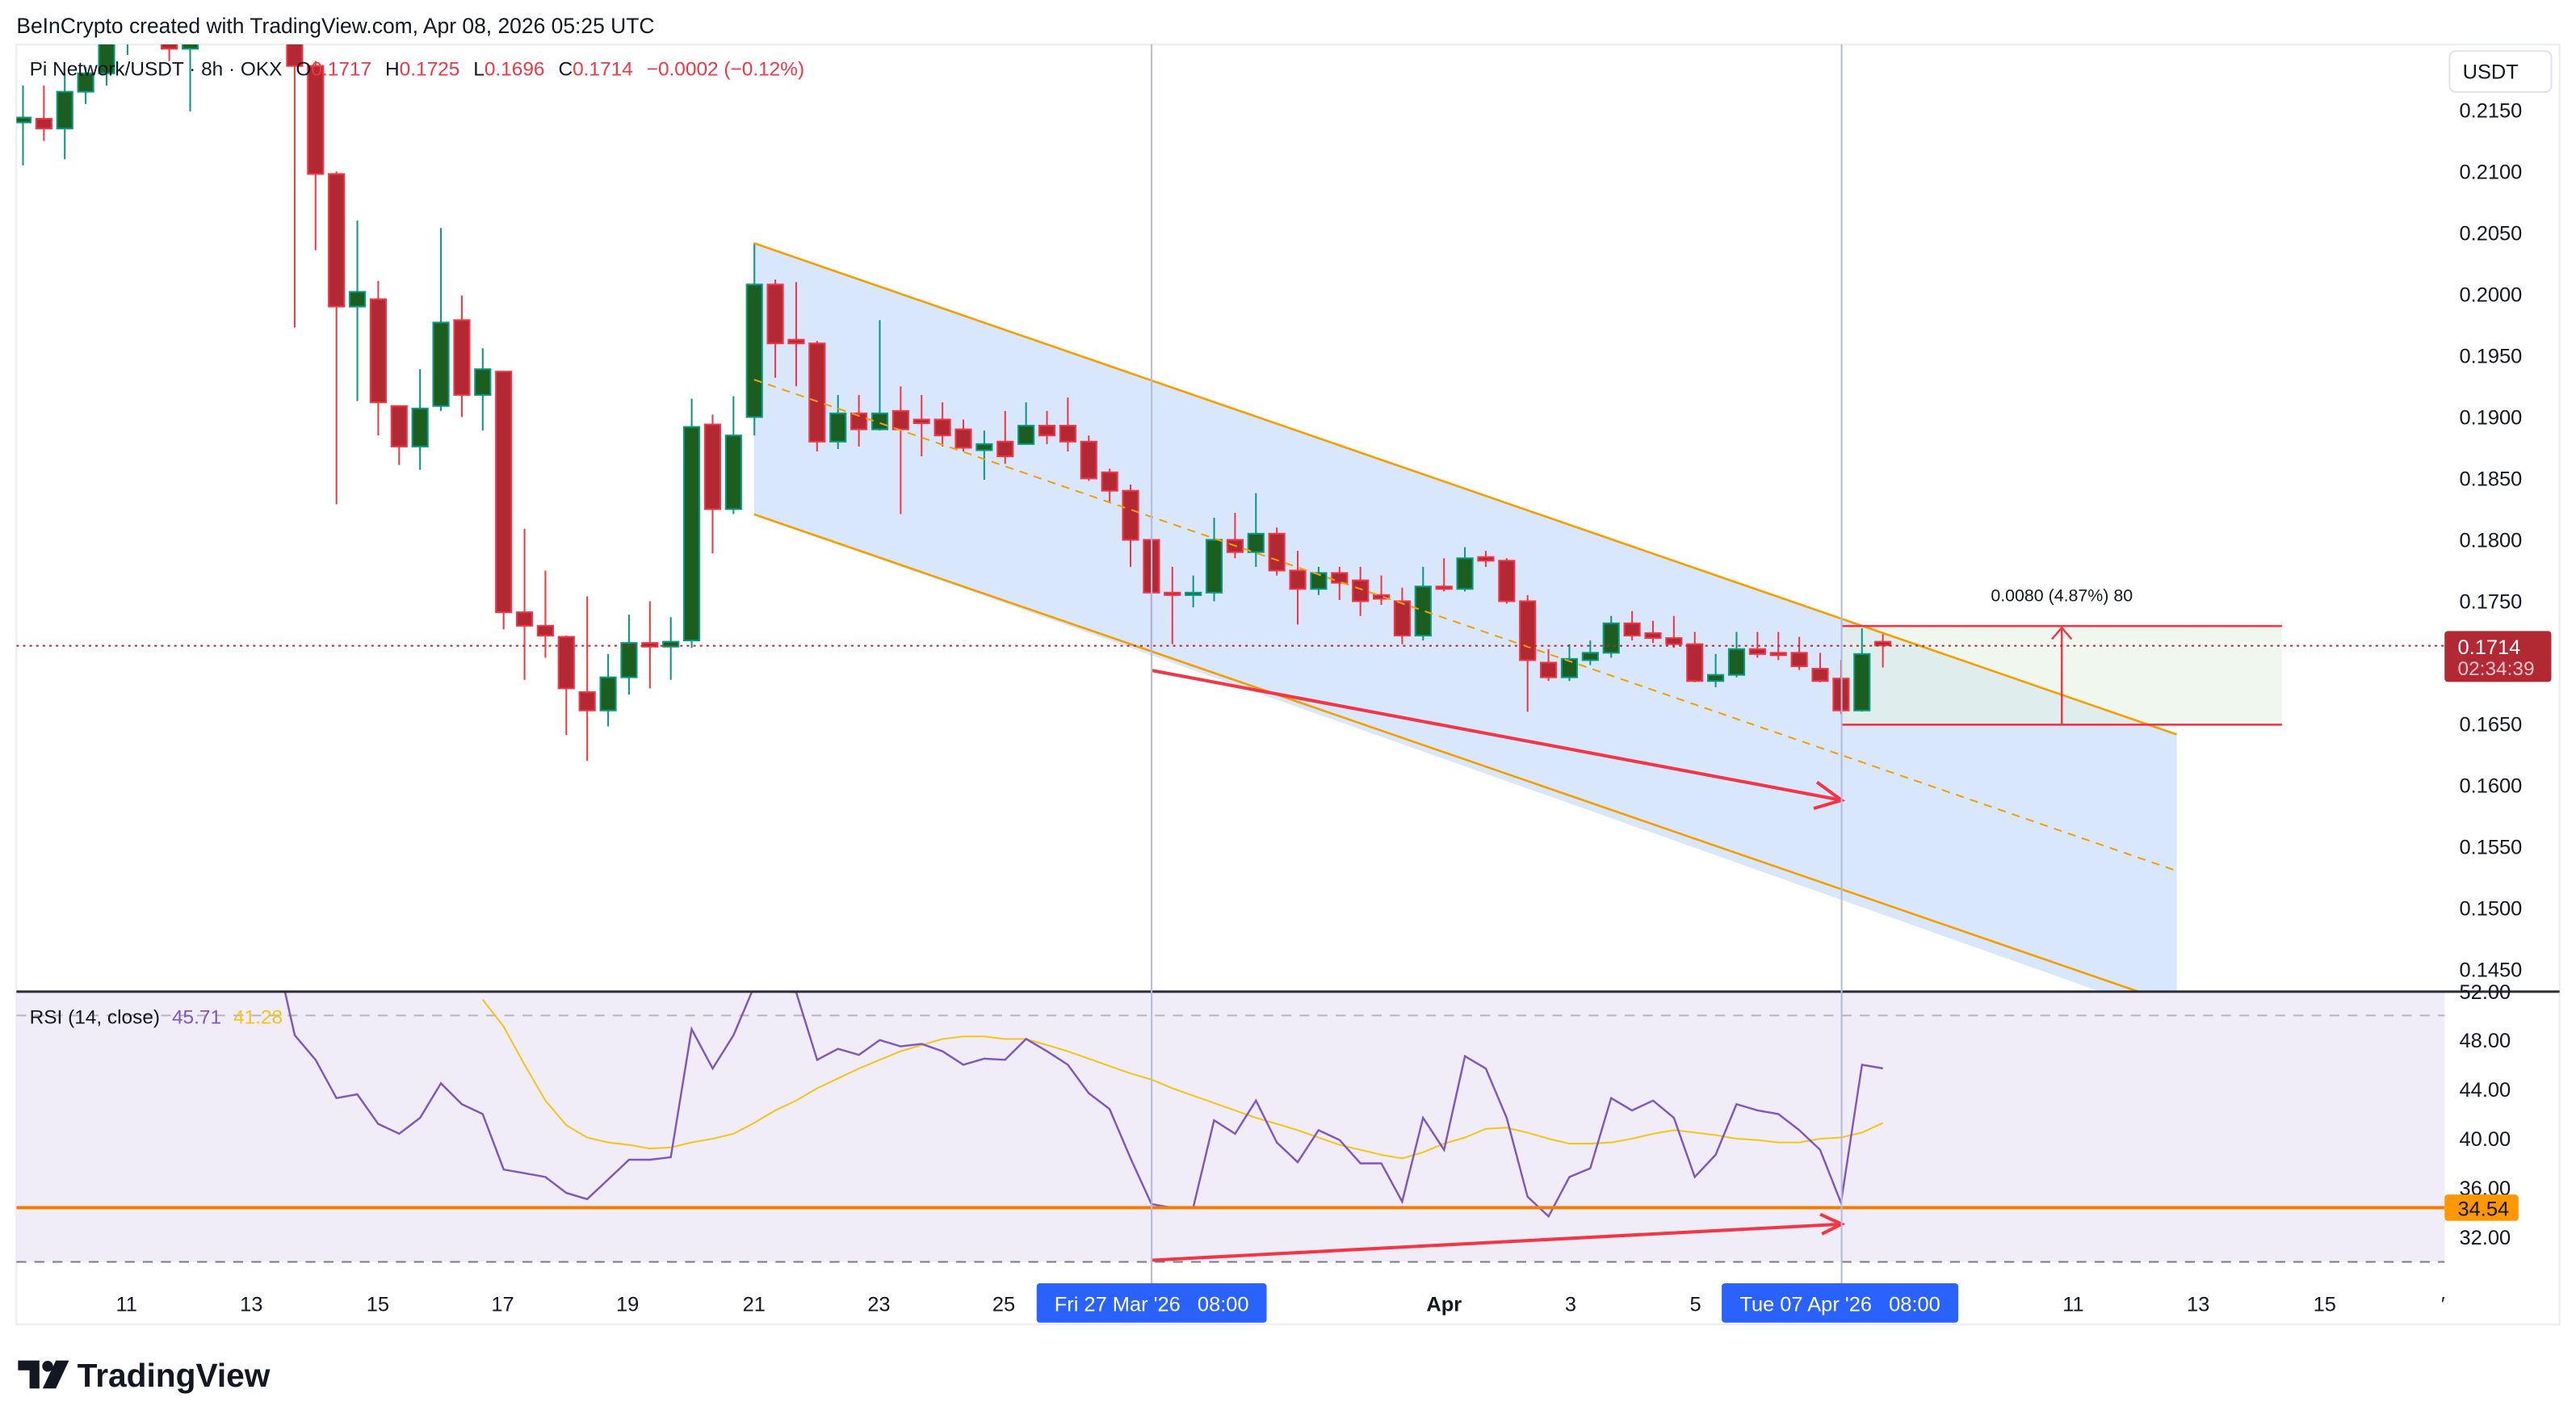 This screenshot has height=1423, width=2576. I want to click on rsi-legend: RSI (14, close) 45.71 41.28, so click(156, 1018).